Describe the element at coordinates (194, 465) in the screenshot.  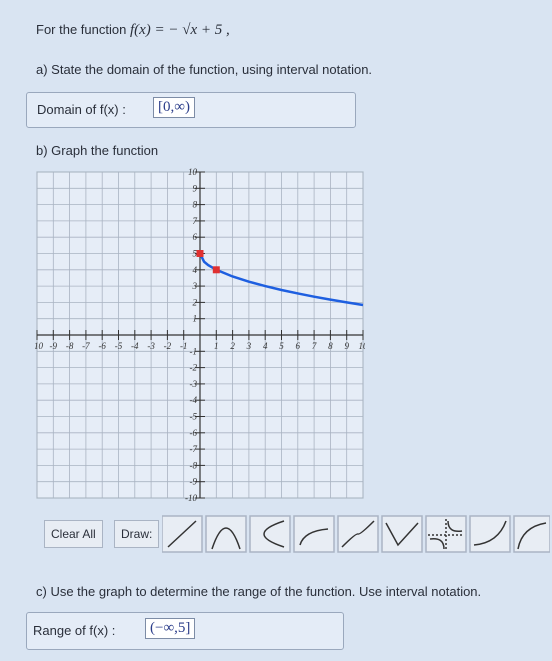
I see `y-tick-label: -8` at that location.